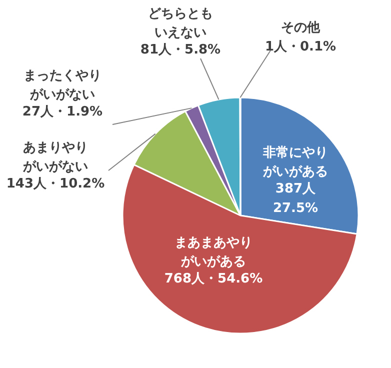 This screenshot has height=368, width=391. Describe the element at coordinates (55, 184) in the screenshot. I see `data-label: 143人・10.2%` at that location.